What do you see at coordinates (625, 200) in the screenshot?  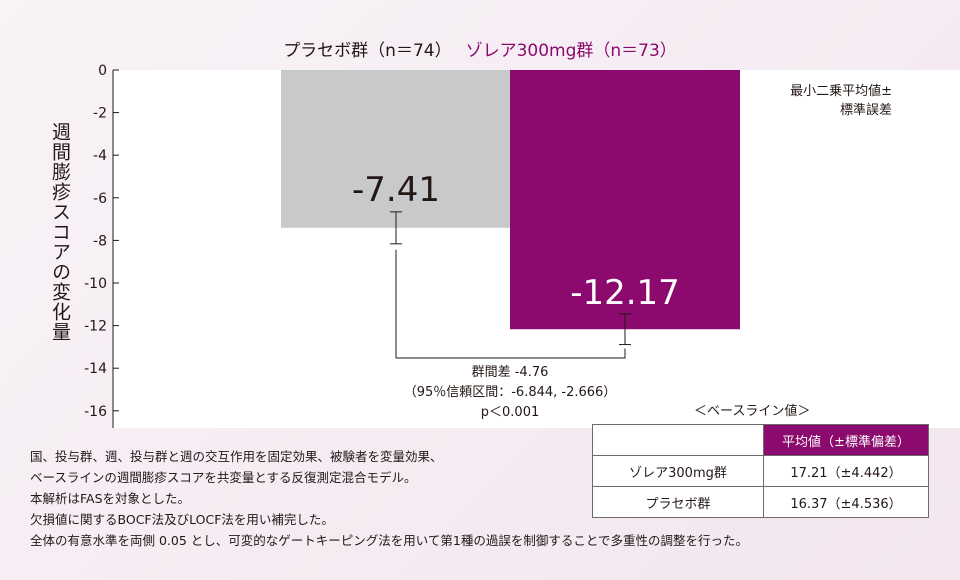 I see `bar-zilebesiran` at bounding box center [625, 200].